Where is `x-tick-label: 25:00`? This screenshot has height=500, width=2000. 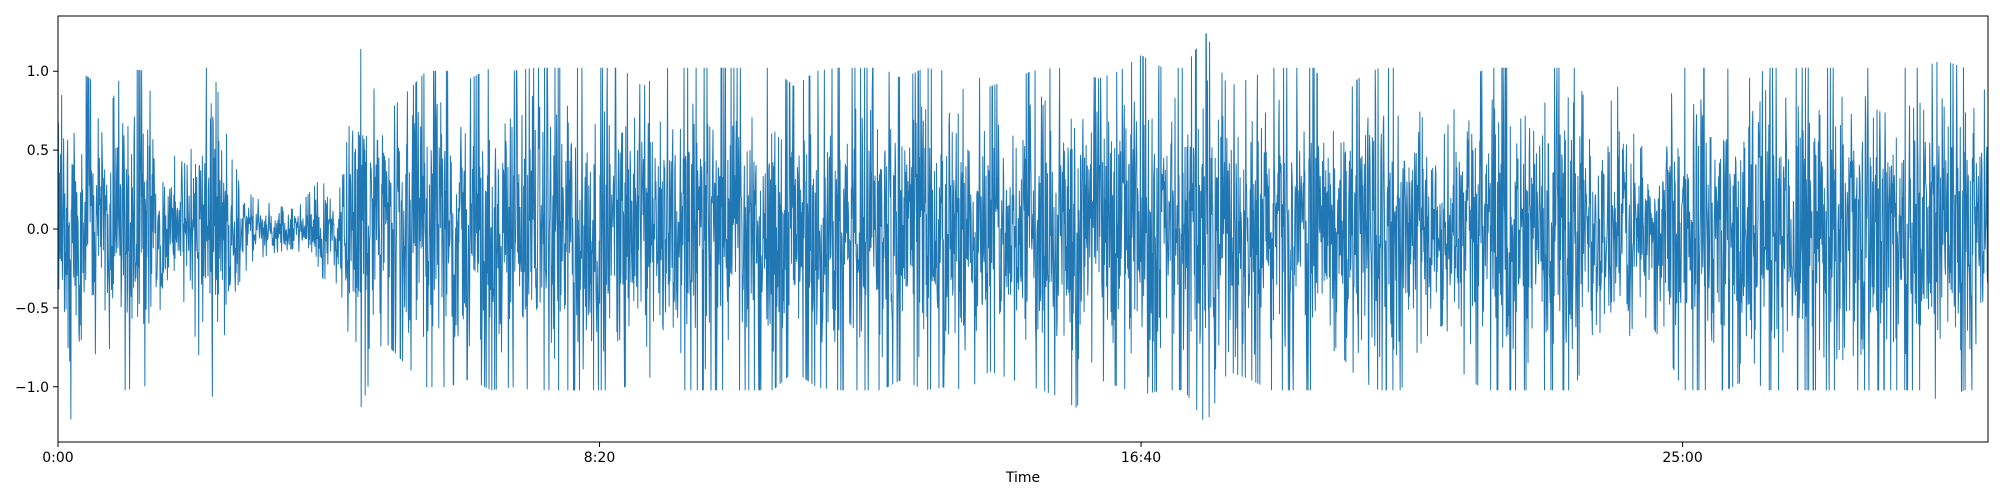 x-tick-label: 25:00 is located at coordinates (1682, 458).